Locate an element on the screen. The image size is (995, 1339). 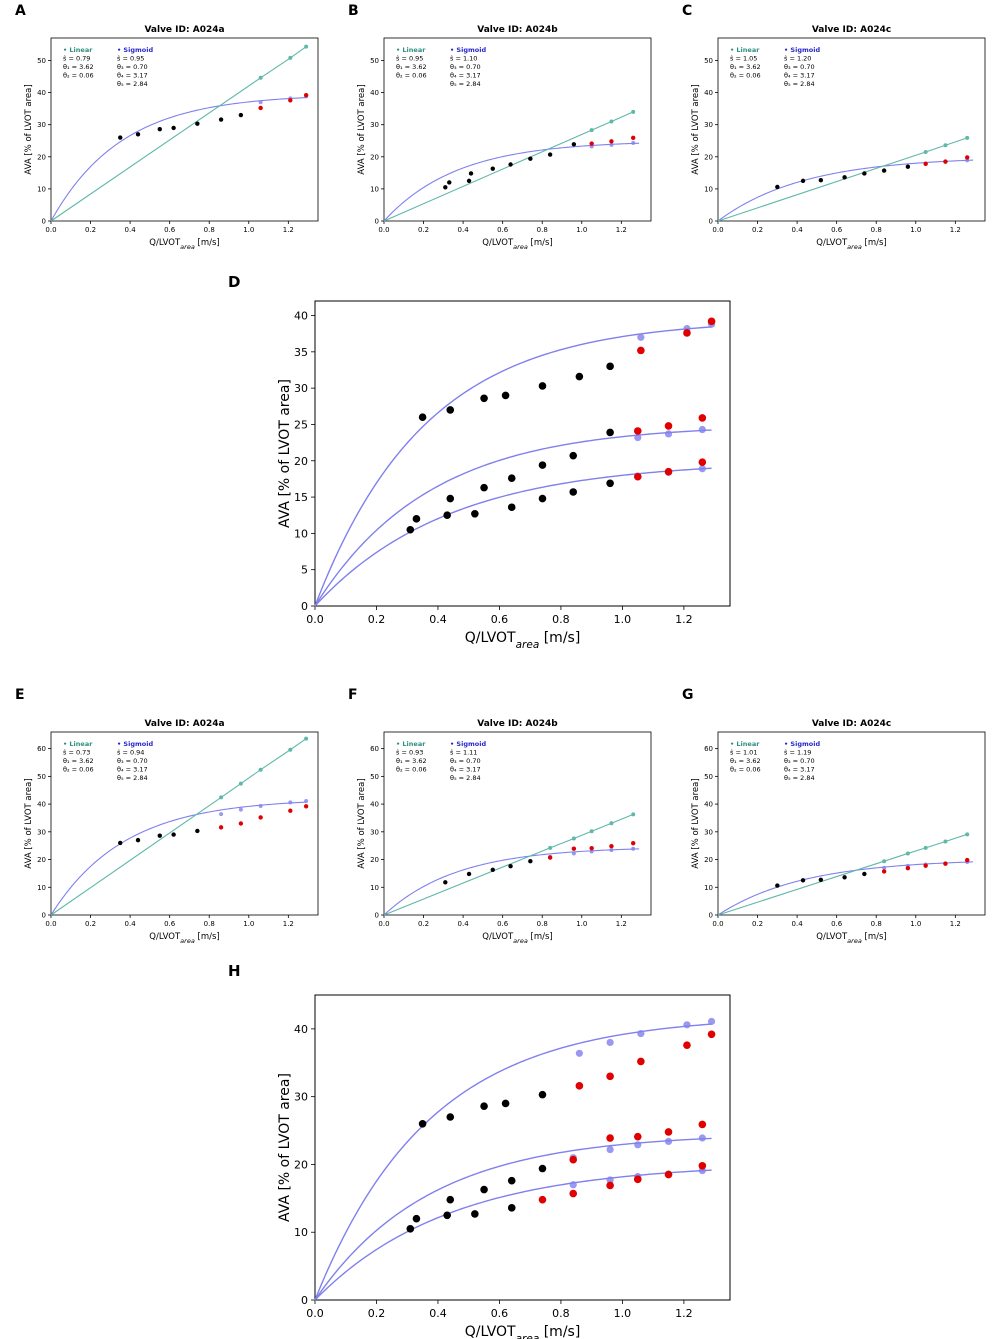
chart-title: Valve ID: A024c is located at coordinates (851, 30).